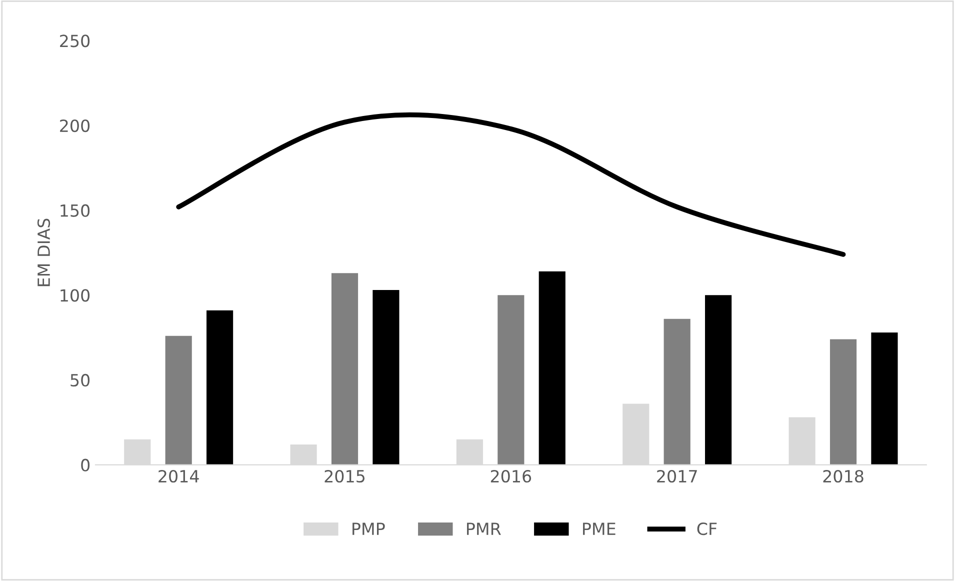  Describe the element at coordinates (484, 528) in the screenshot. I see `legend-label: PMR` at that location.